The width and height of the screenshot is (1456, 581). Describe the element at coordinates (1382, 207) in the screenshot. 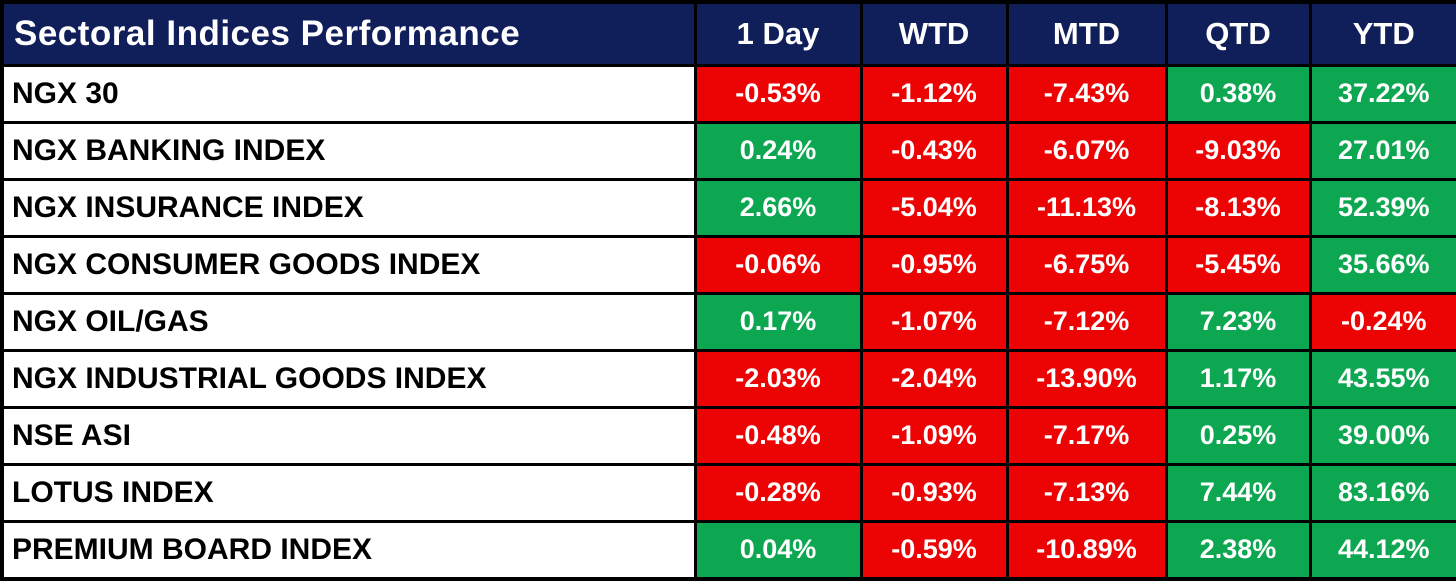

I see `value-cell: 52.39%` at that location.